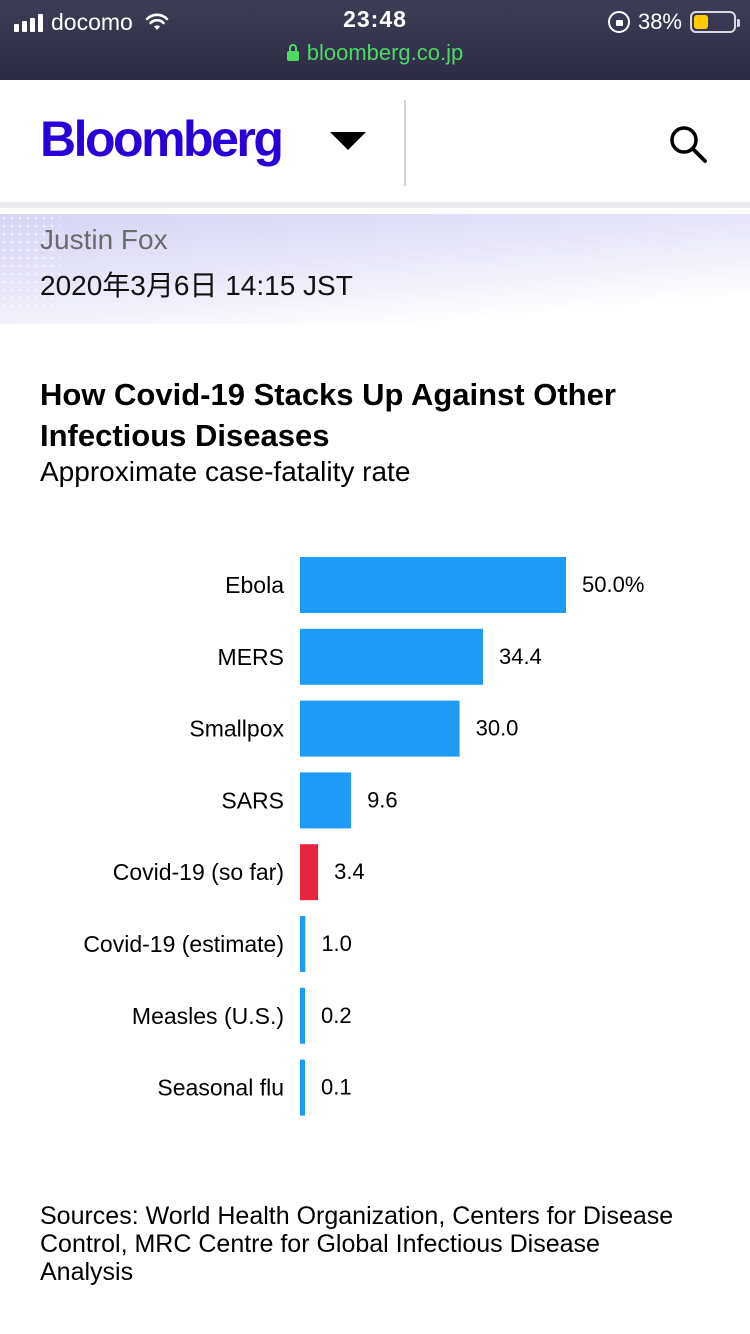  I want to click on category-label: SARS, so click(252, 800).